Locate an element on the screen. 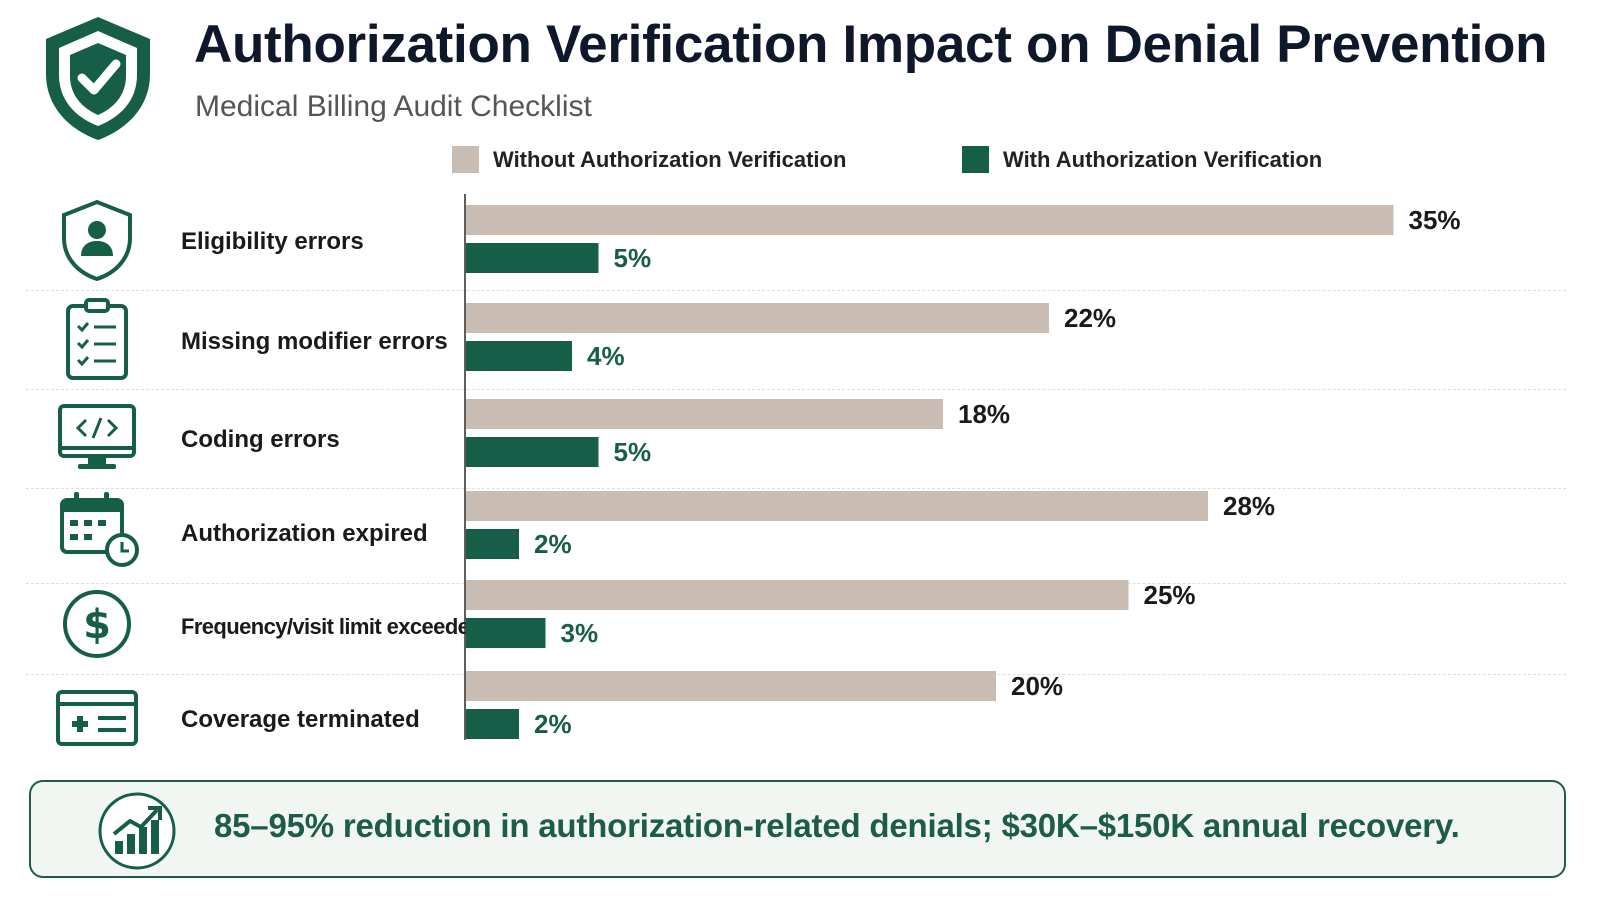  value-label-with: 4% is located at coordinates (606, 356).